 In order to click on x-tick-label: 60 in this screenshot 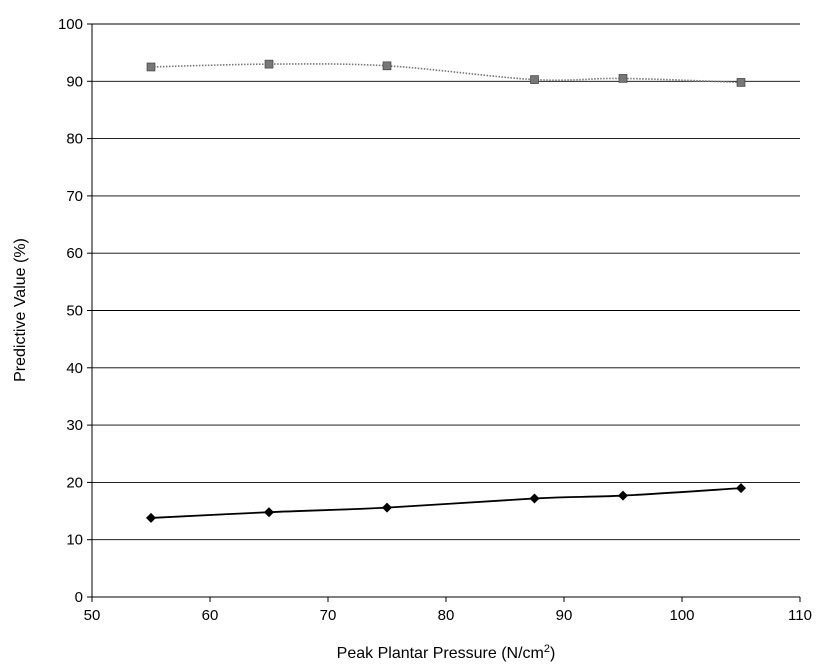, I will do `click(210, 615)`.